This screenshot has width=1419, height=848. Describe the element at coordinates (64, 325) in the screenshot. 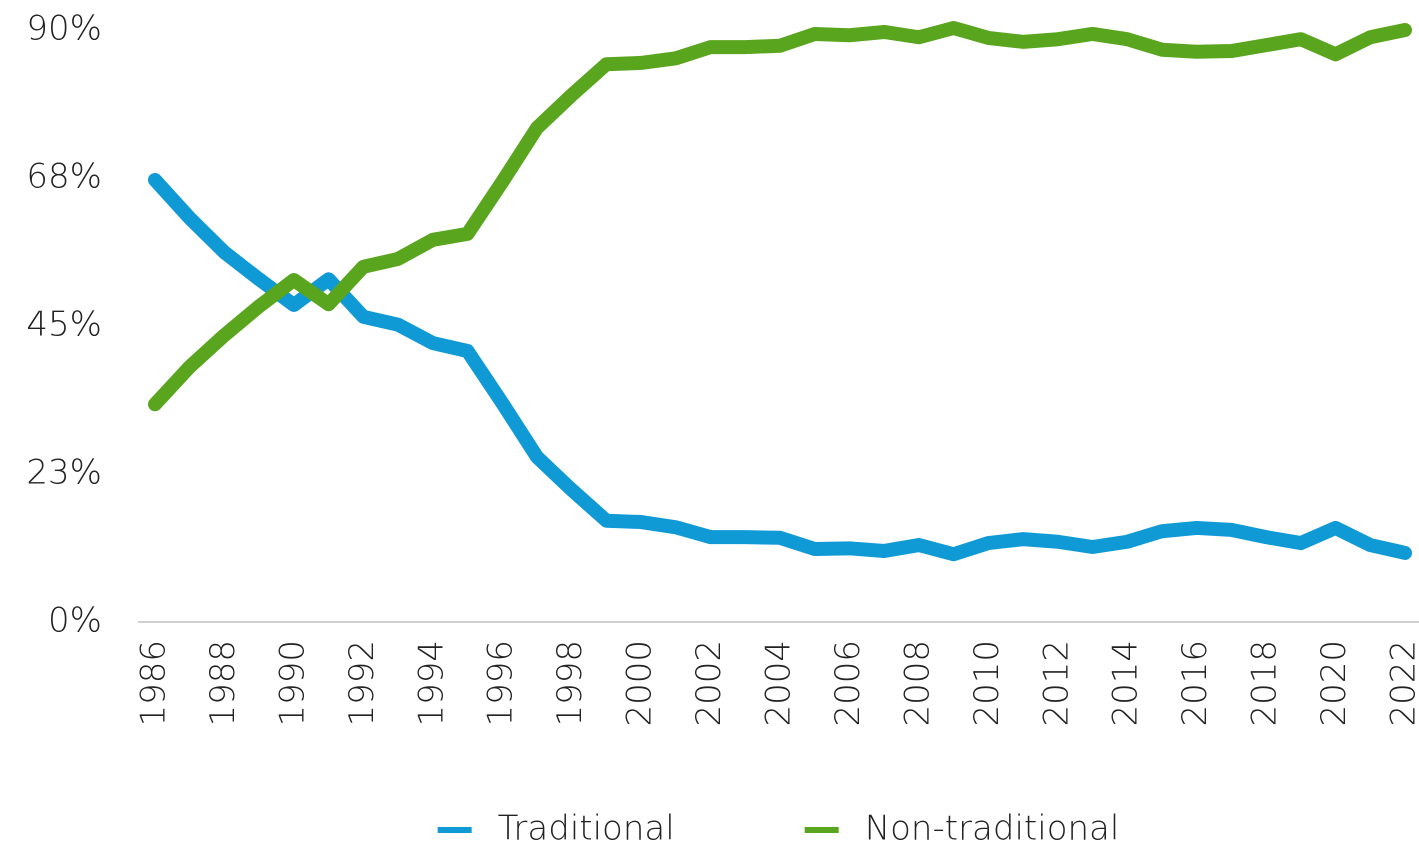

I see `y-tick-label: 45%` at that location.